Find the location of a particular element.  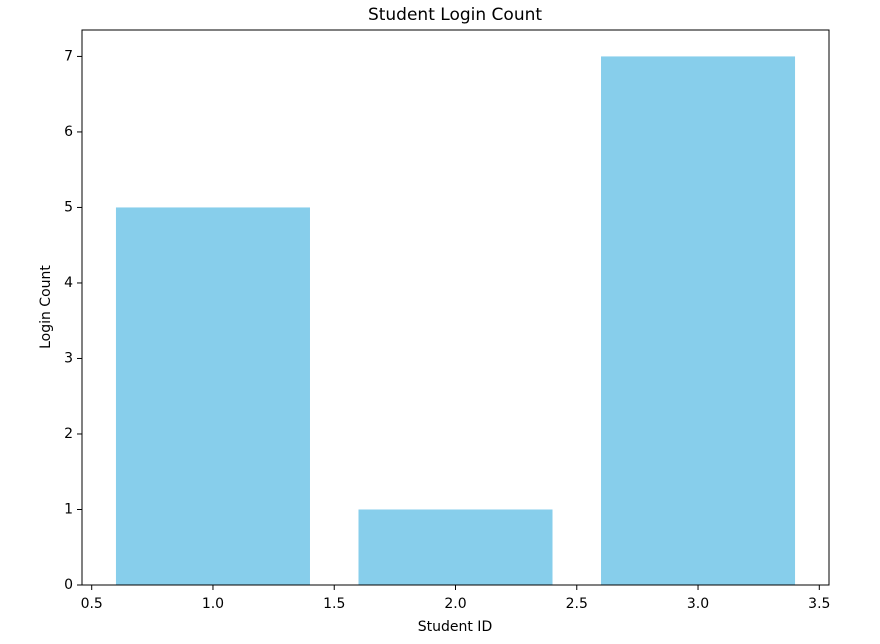

x-tick-label: 1.5 is located at coordinates (334, 604).